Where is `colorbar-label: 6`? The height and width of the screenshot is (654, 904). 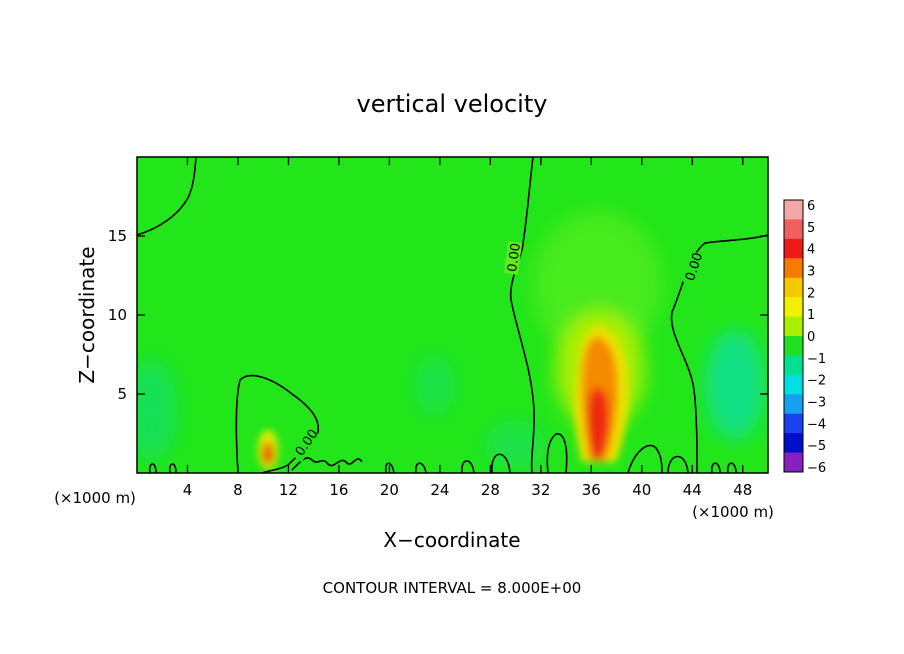 colorbar-label: 6 is located at coordinates (811, 206).